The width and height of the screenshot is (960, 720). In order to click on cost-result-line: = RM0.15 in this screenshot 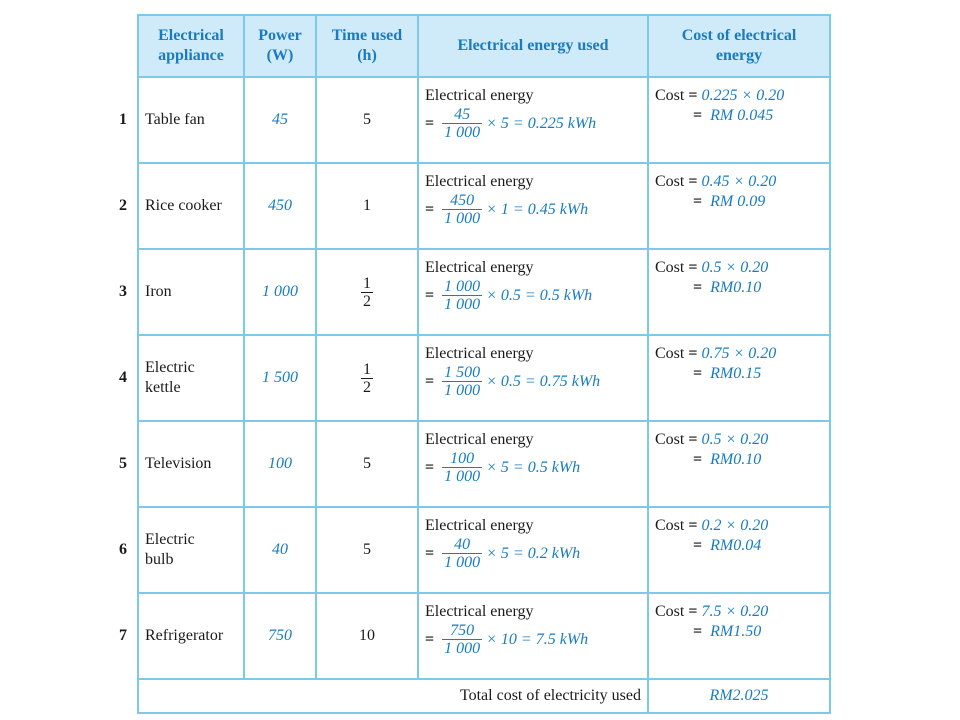, I will do `click(742, 374)`.